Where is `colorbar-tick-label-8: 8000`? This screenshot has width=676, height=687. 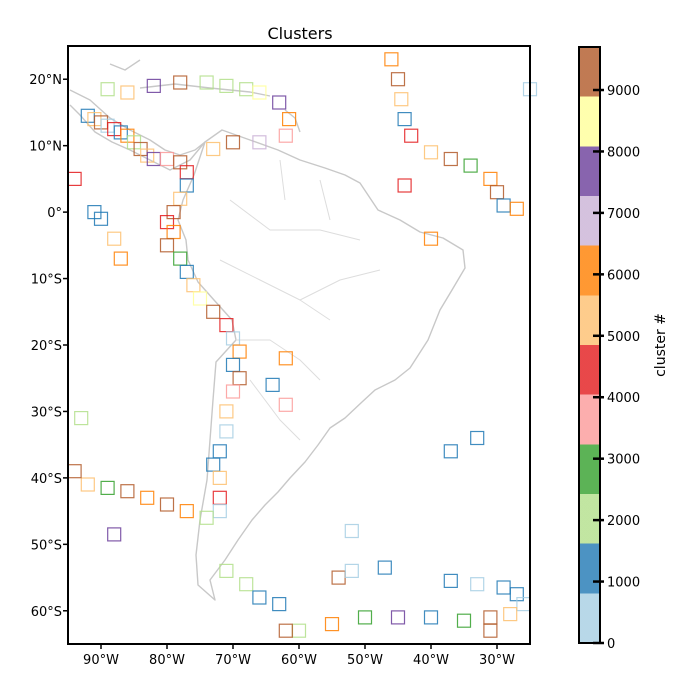
colorbar-tick-label-8: 8000 is located at coordinates (623, 152).